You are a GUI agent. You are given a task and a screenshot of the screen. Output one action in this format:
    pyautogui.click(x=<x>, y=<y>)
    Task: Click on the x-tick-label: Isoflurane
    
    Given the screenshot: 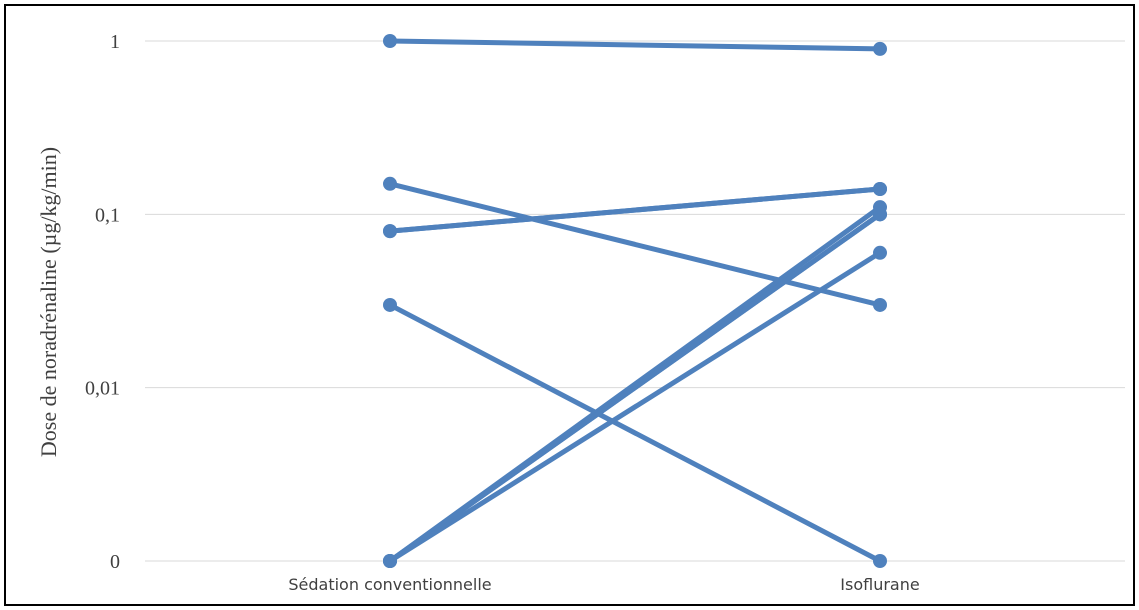 What is the action you would take?
    pyautogui.click(x=879, y=584)
    